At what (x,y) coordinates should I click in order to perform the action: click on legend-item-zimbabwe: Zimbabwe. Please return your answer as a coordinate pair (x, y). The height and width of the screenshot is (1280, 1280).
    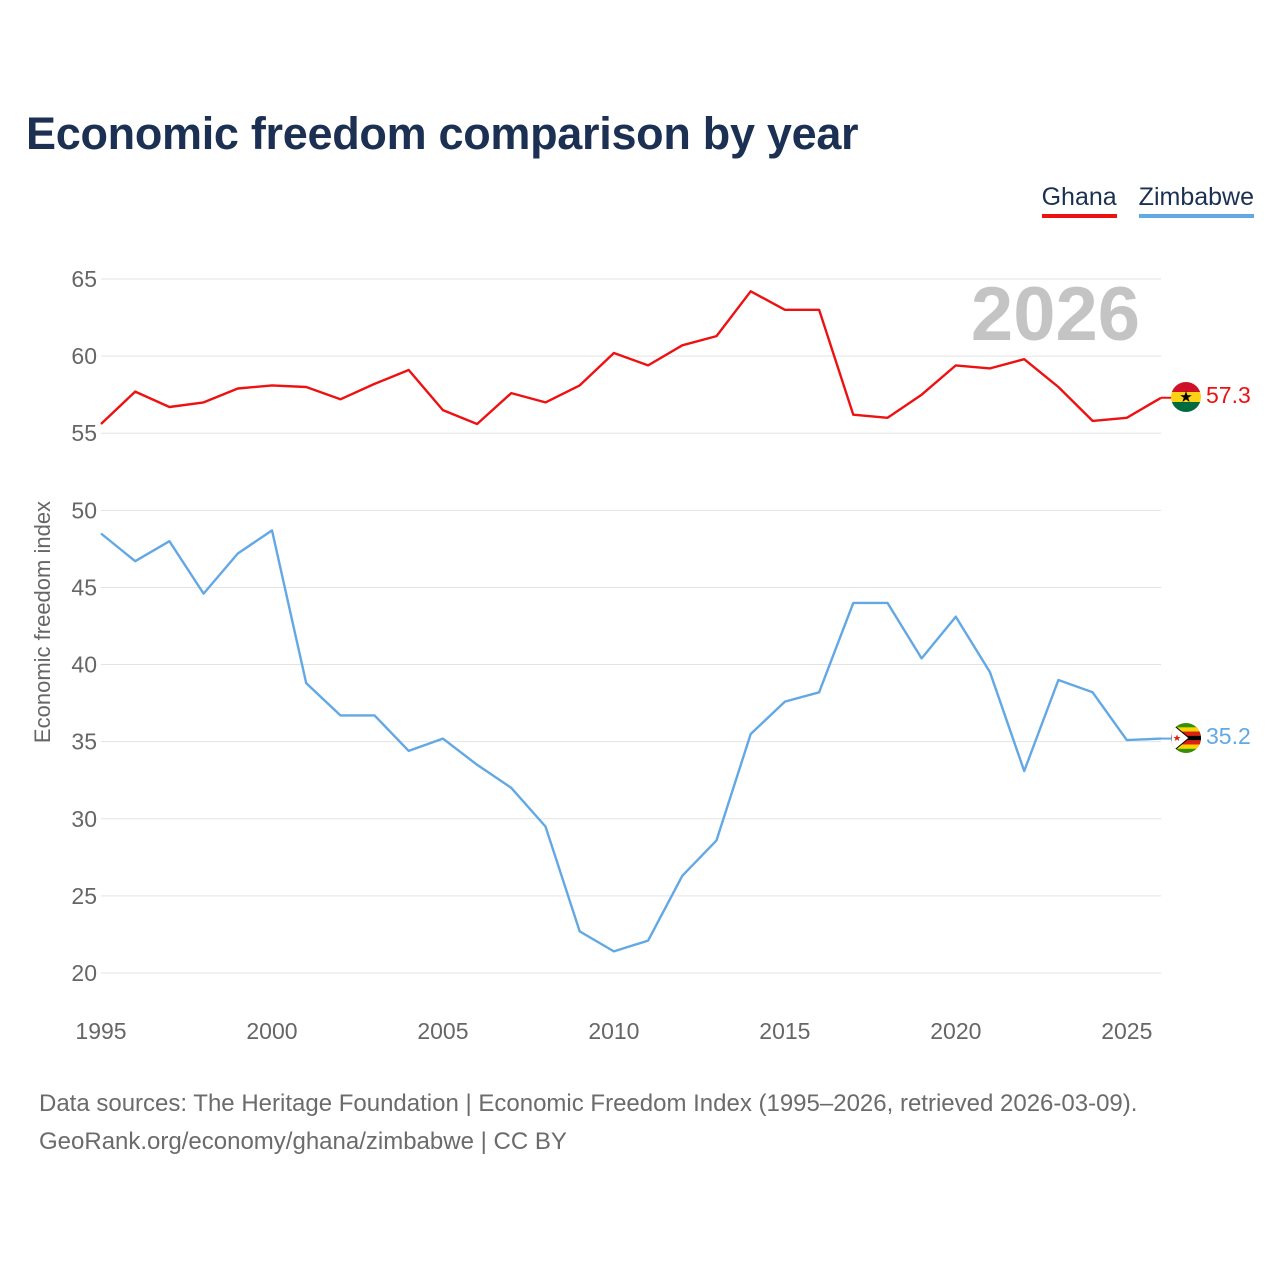
    Looking at the image, I should click on (1196, 200).